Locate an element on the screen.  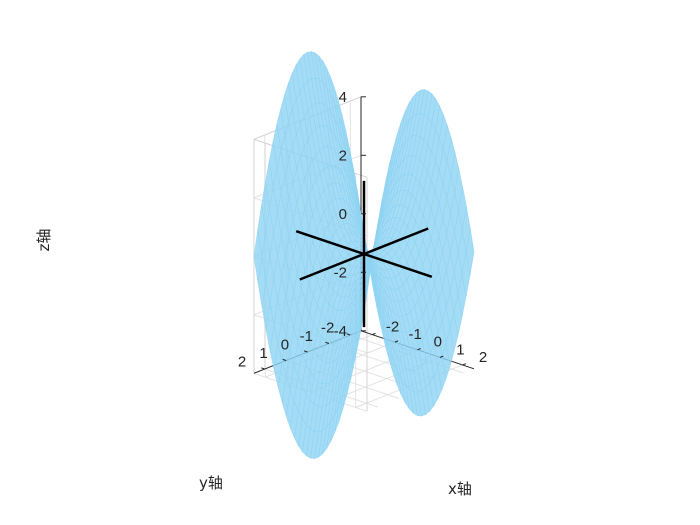
coordinate-lines is located at coordinates (364, 254).